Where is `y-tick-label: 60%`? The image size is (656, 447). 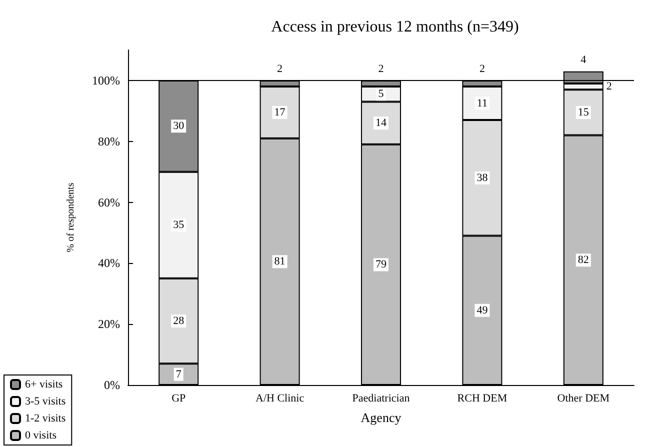
y-tick-label: 60% is located at coordinates (109, 202).